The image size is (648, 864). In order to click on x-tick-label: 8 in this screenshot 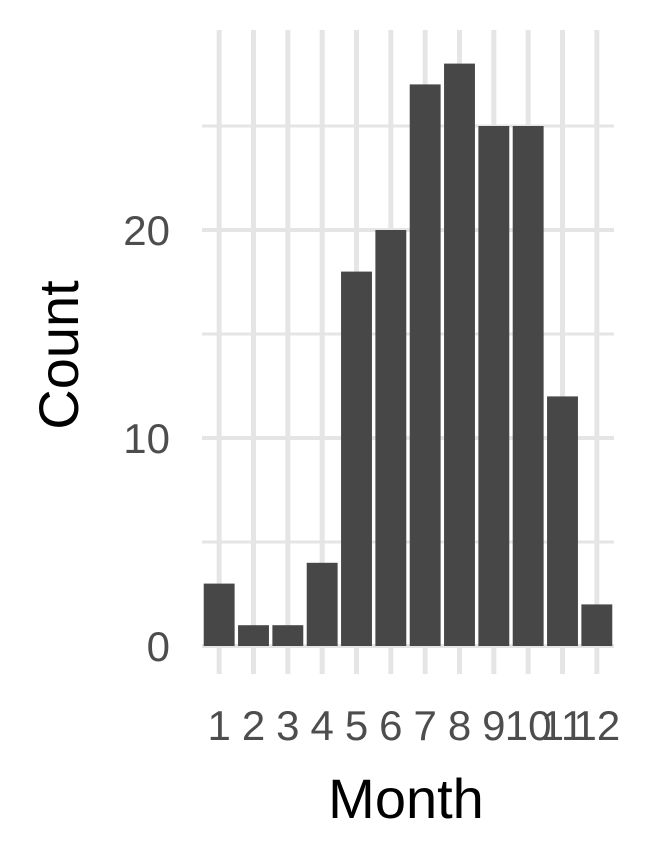, I will do `click(459, 725)`.